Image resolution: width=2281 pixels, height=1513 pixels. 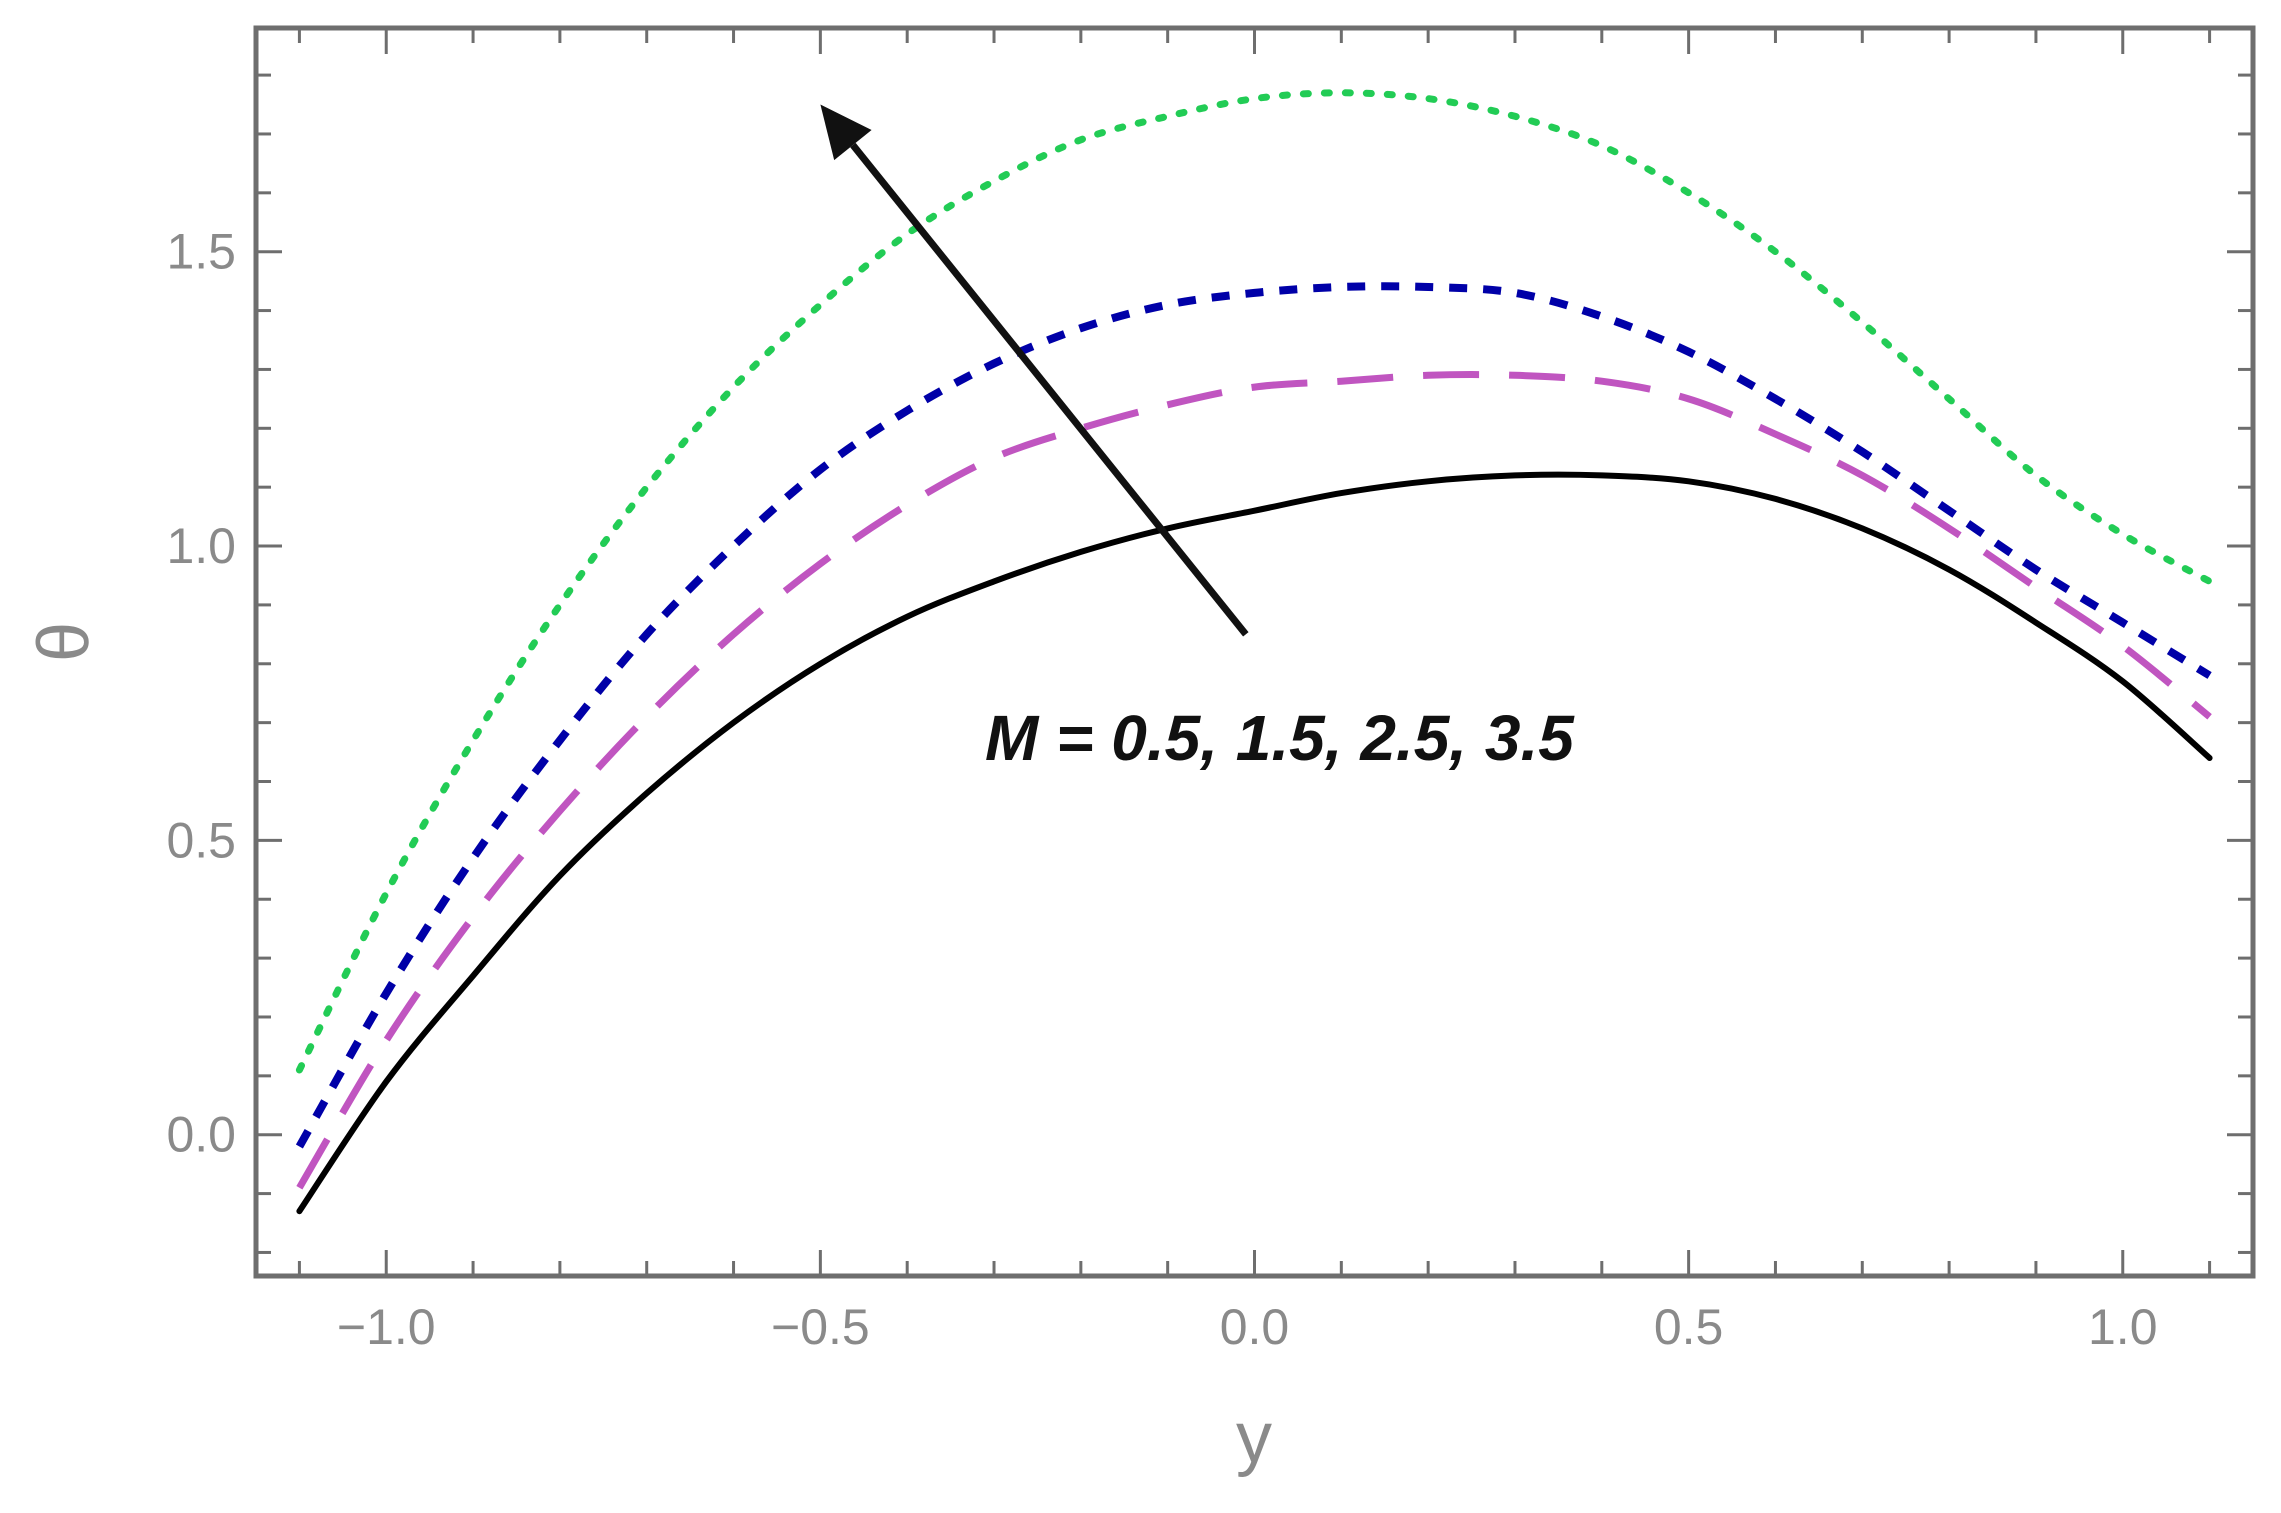 What do you see at coordinates (2123, 1327) in the screenshot?
I see `x-tick-label: 1.0` at bounding box center [2123, 1327].